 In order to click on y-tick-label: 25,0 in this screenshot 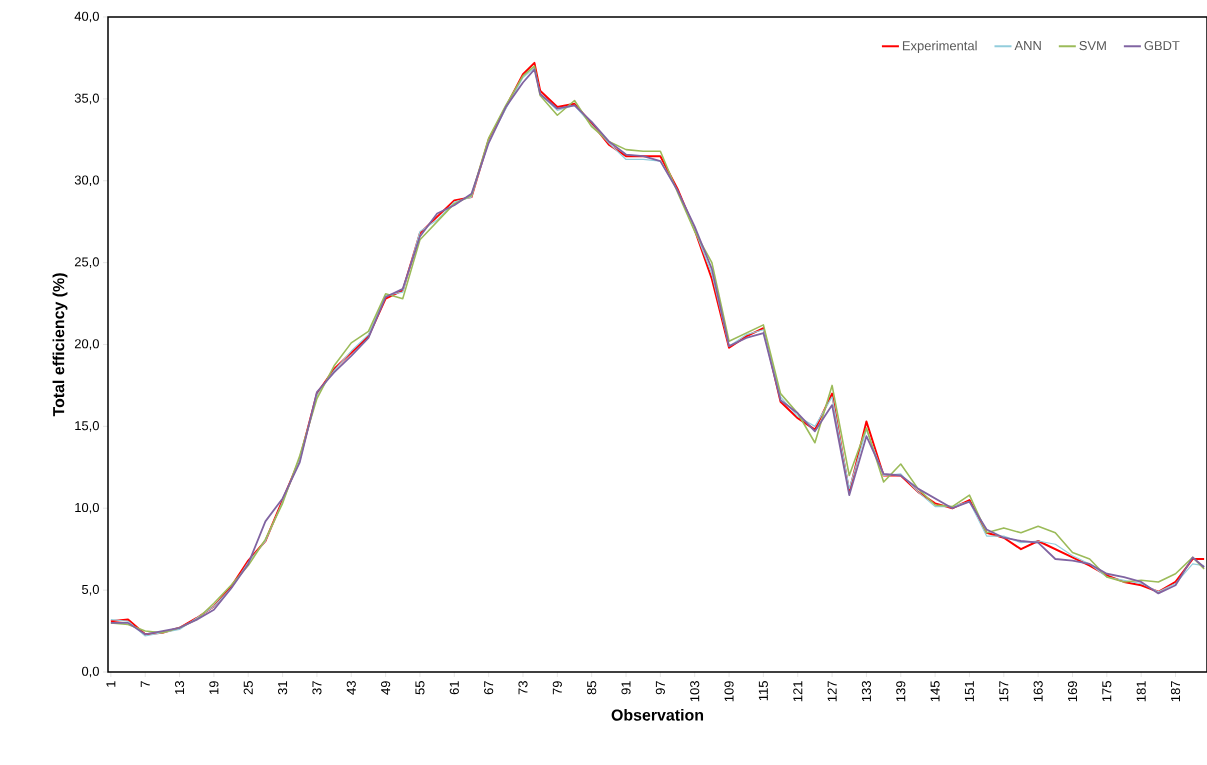, I will do `click(86, 262)`.